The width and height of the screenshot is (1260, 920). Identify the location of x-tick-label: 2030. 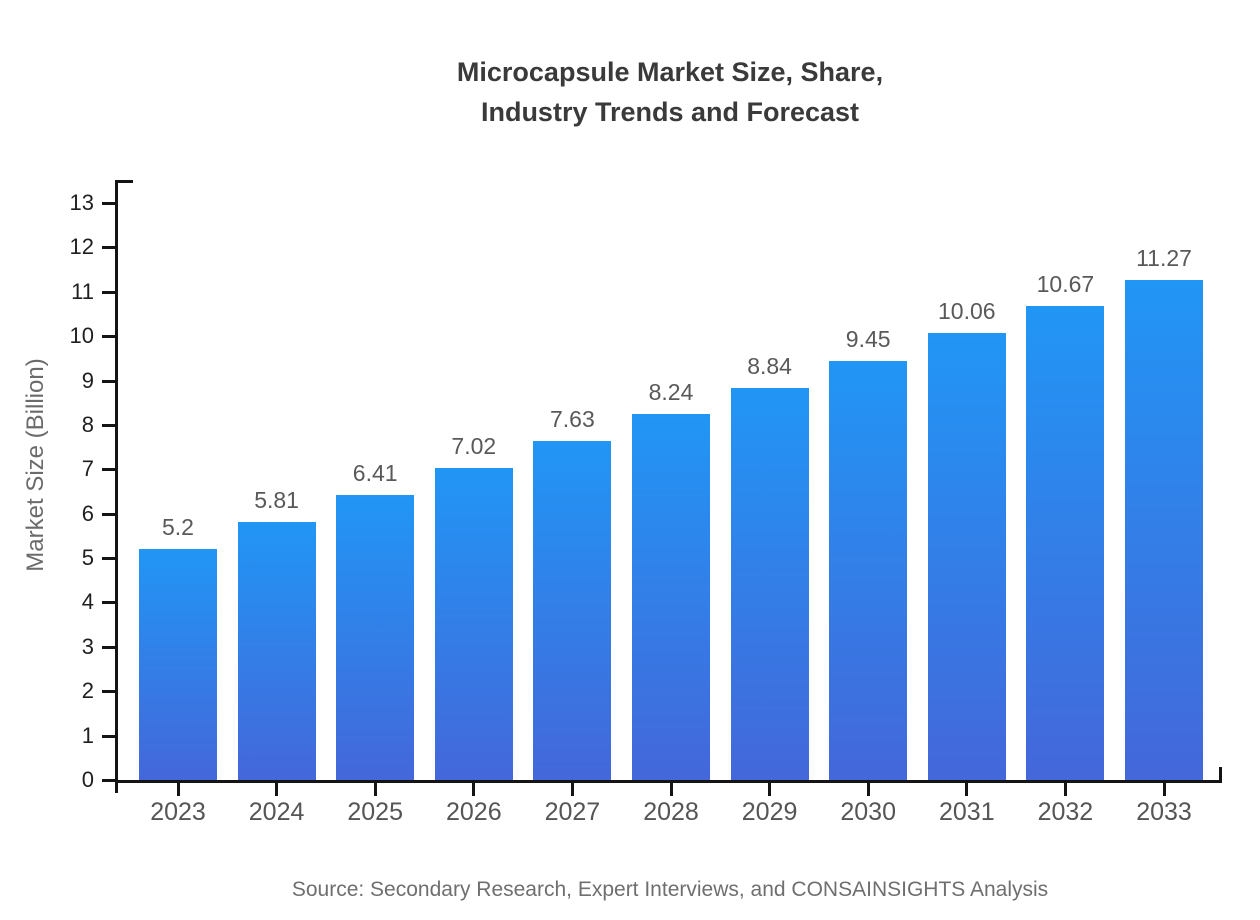
(868, 812).